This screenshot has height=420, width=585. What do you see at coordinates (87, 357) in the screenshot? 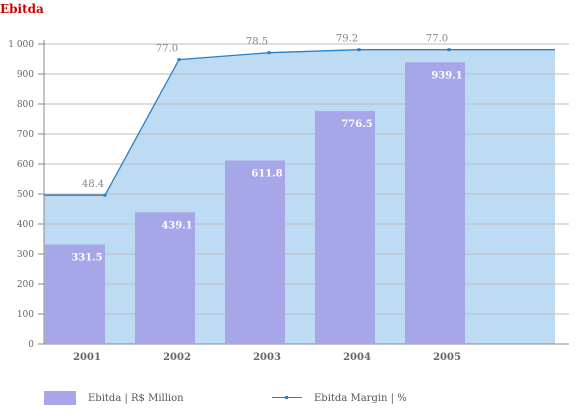
I see `x-tick-label: 2001` at bounding box center [87, 357].